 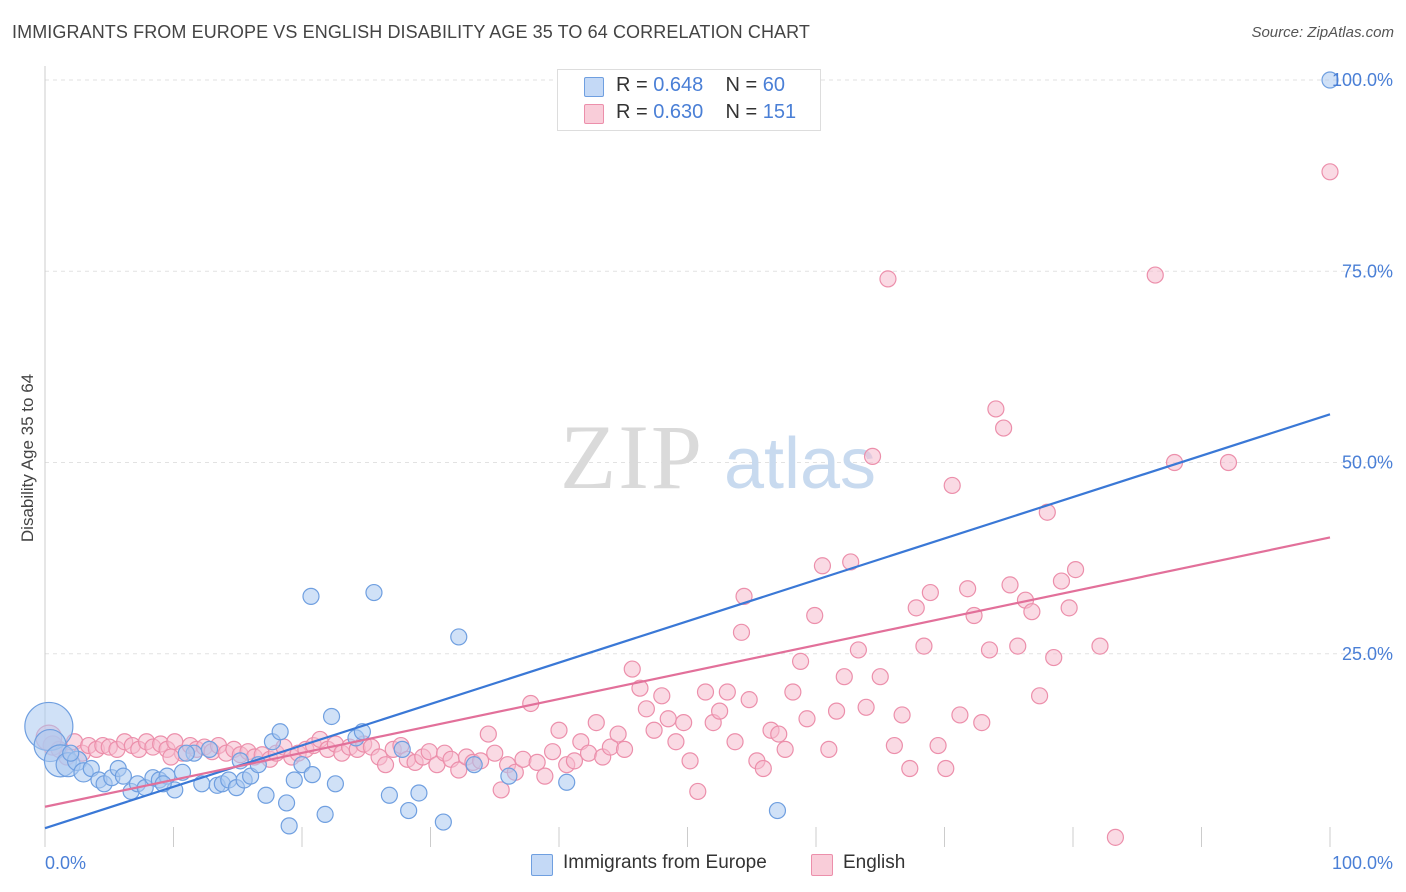 What do you see at coordinates (594, 114) in the screenshot?
I see `legend-swatch-pink` at bounding box center [594, 114].